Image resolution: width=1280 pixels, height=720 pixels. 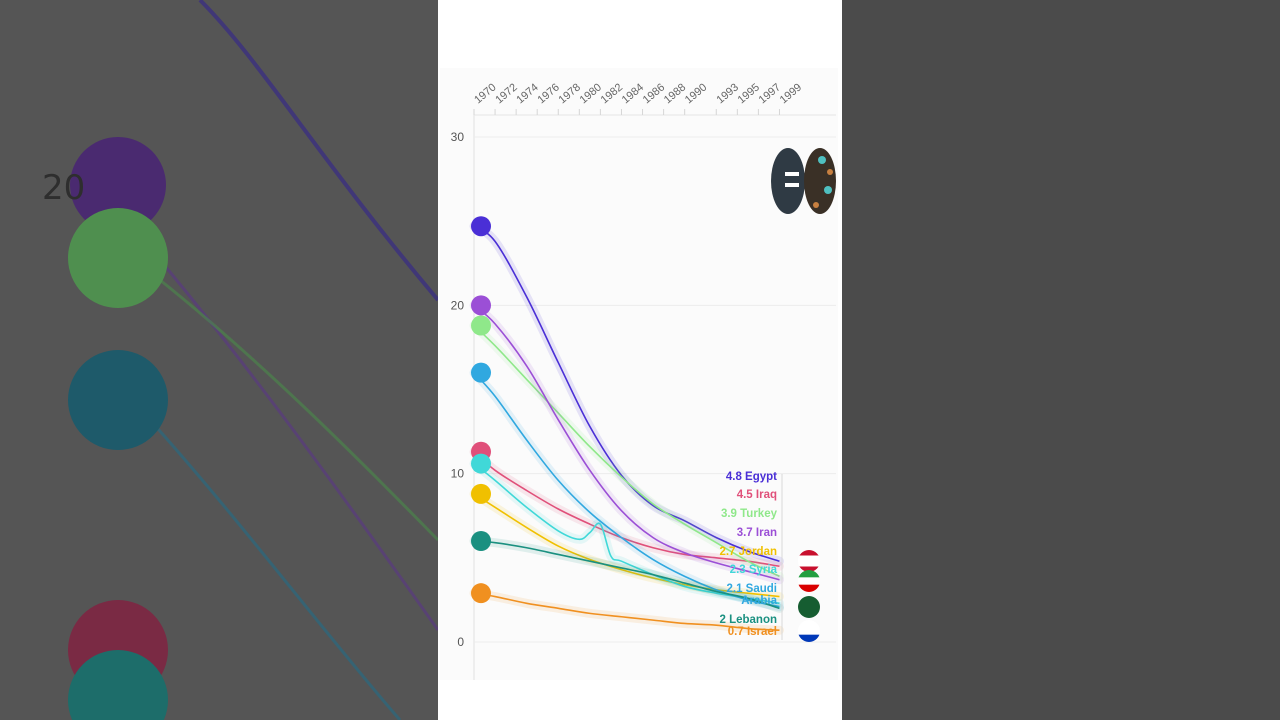 I want to click on series-end-label: 4.5 Iraq, so click(x=757, y=495).